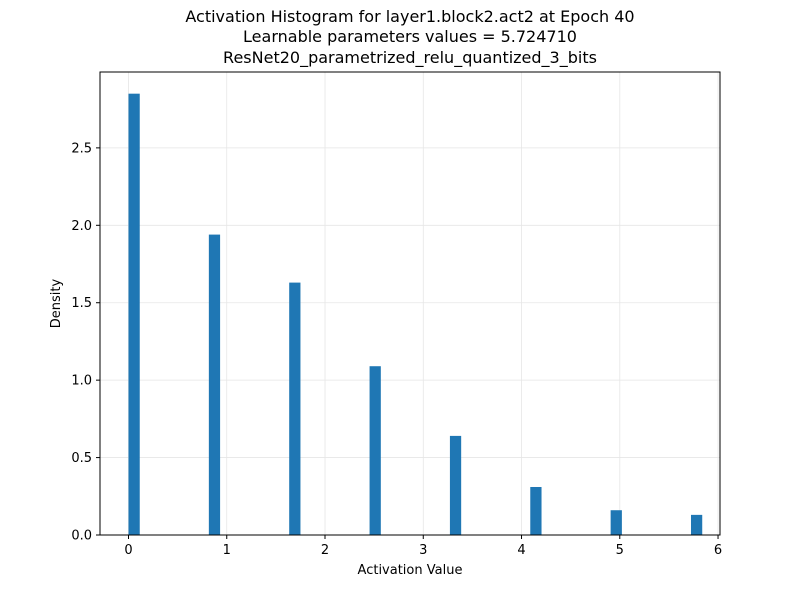 The width and height of the screenshot is (800, 600). I want to click on x-tick-label-1: 1, so click(227, 550).